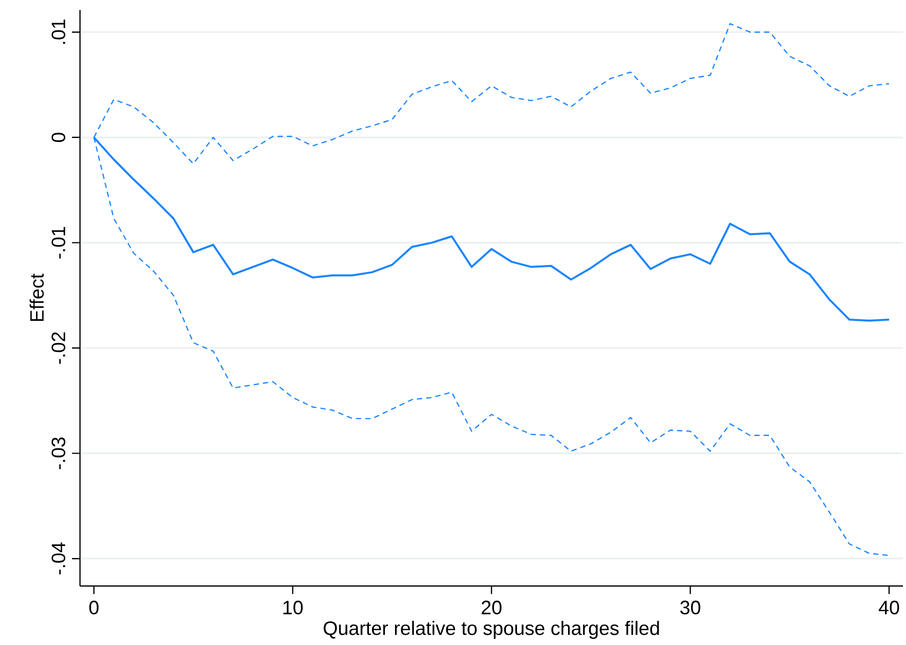 This screenshot has width=906, height=645. What do you see at coordinates (37, 297) in the screenshot?
I see `y-axis-title: Effect` at bounding box center [37, 297].